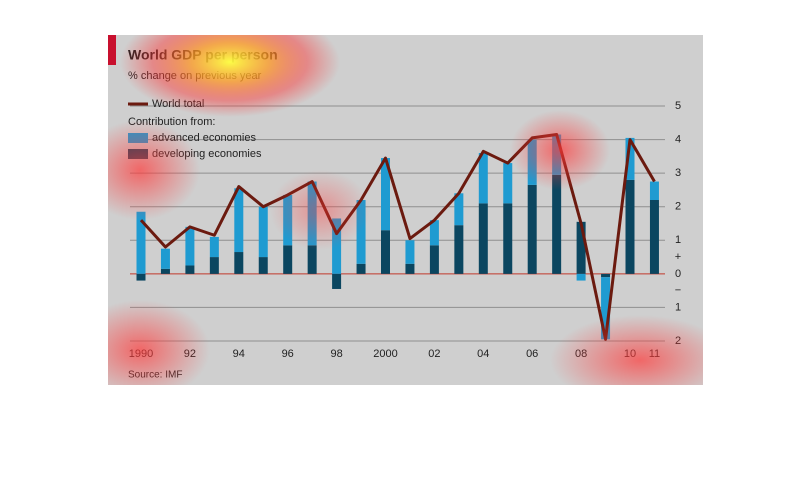 The width and height of the screenshot is (810, 485). What do you see at coordinates (532, 354) in the screenshot?
I see `x-tick-label: 06` at bounding box center [532, 354].